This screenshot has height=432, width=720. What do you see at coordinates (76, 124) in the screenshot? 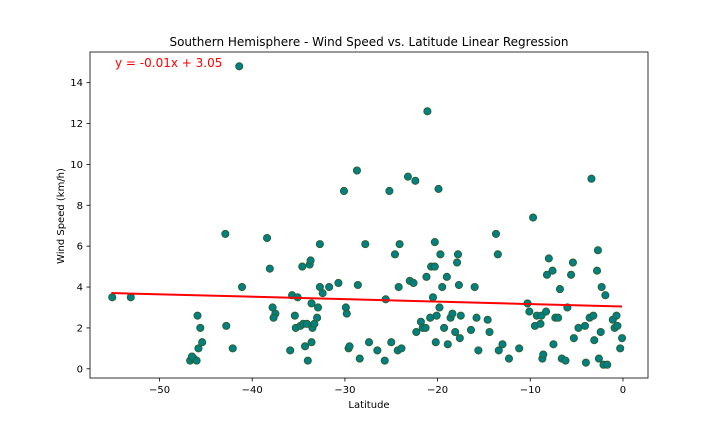
I see `y-tick-label: 12` at bounding box center [76, 124].